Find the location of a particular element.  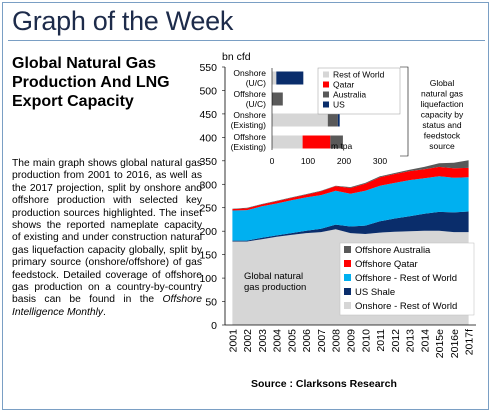

page-title: Graph of the Week is located at coordinates (123, 21).